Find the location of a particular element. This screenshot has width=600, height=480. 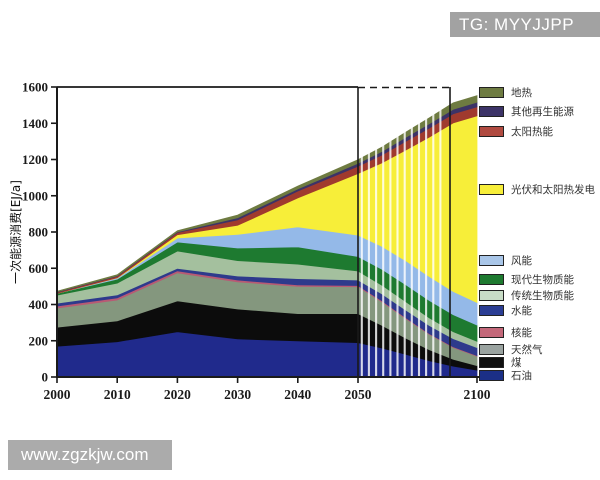

legend-item-other_renew: 其他再生能源 is located at coordinates (526, 111).